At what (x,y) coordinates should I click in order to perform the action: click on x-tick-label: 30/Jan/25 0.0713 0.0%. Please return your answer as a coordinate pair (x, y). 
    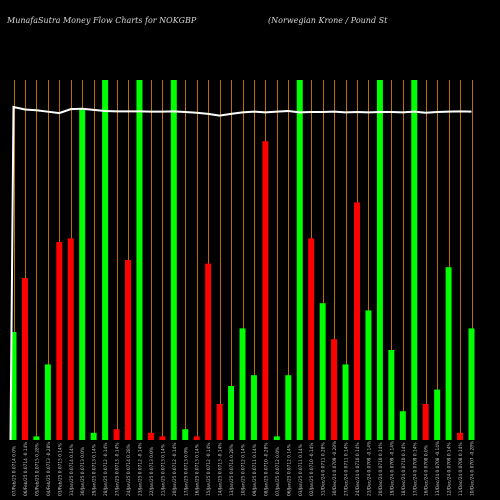
    Looking at the image, I should click on (83, 471).